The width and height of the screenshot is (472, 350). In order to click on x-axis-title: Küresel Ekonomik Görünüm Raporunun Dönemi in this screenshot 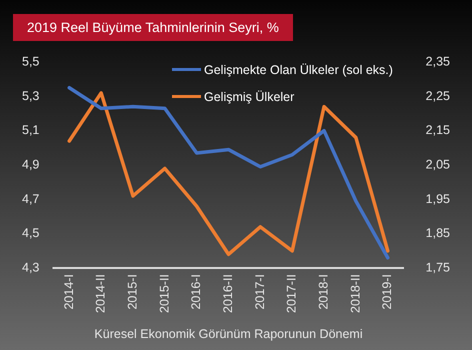, I will do `click(228, 333)`.